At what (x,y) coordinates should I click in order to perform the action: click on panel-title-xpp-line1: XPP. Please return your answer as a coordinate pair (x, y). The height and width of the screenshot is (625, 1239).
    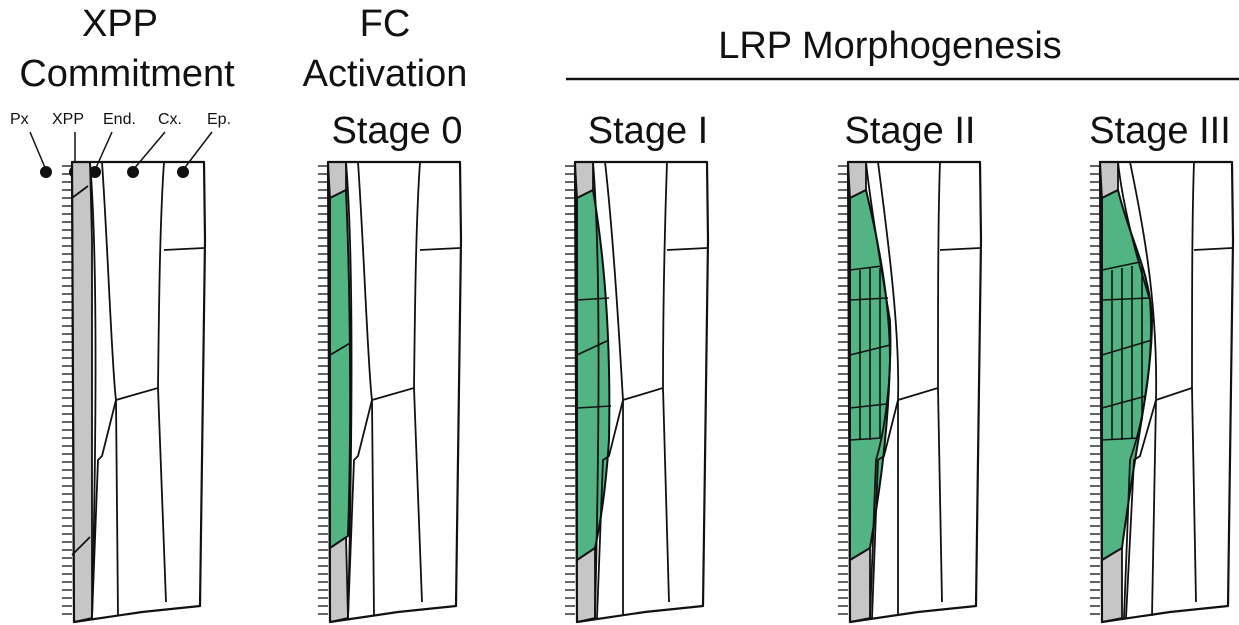
    Looking at the image, I should click on (120, 24).